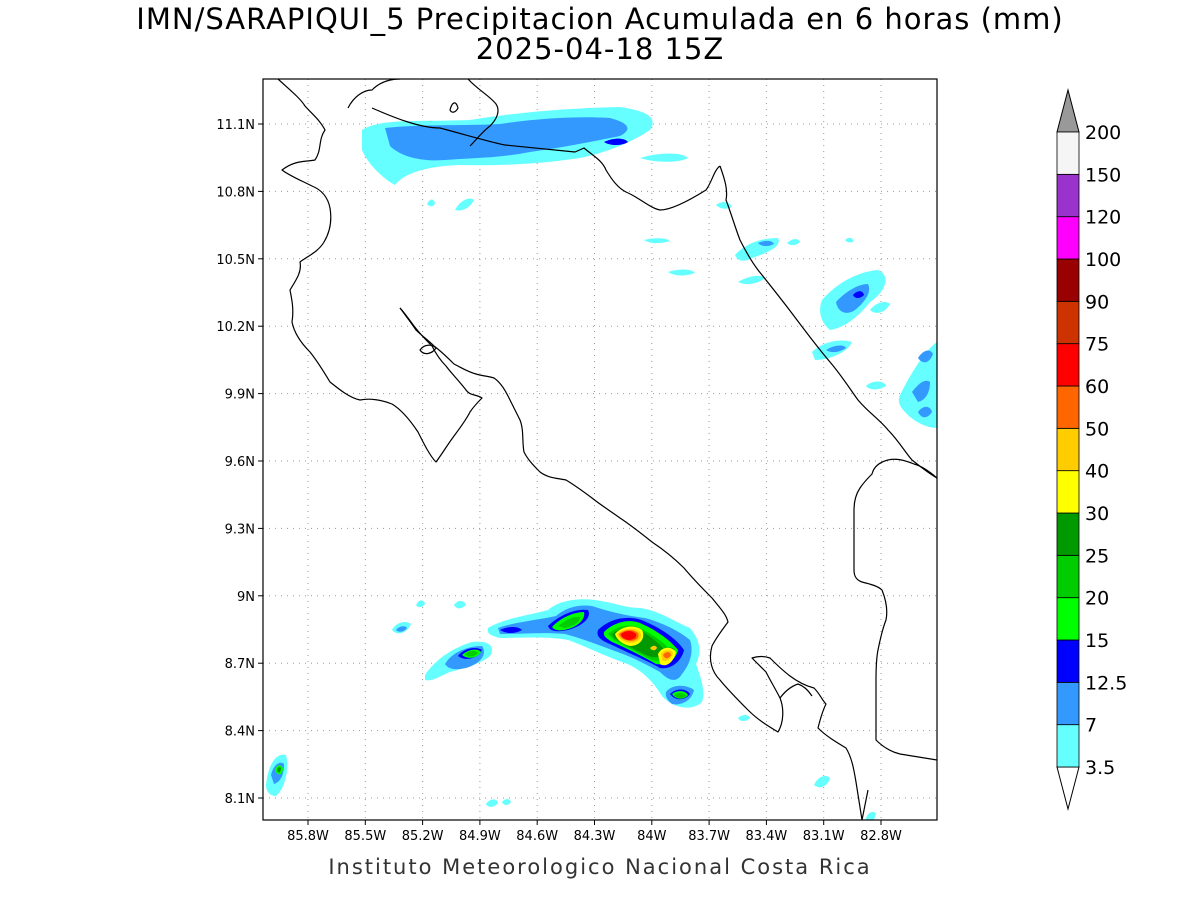 The width and height of the screenshot is (1200, 900). What do you see at coordinates (796, 691) in the screenshot?
I see `osa-peninsula-coast` at bounding box center [796, 691].